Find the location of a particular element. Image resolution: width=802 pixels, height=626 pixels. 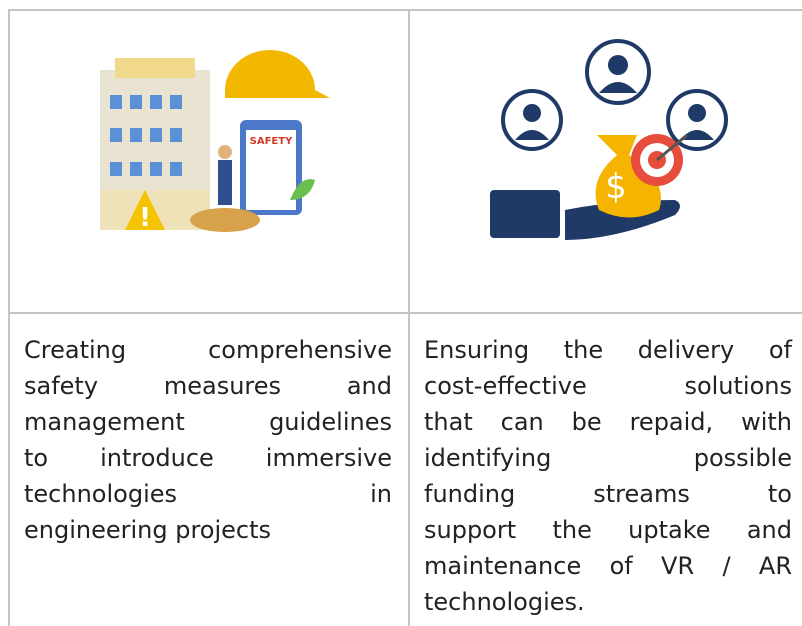

safety-sign: SAFETY is located at coordinates (271, 141).